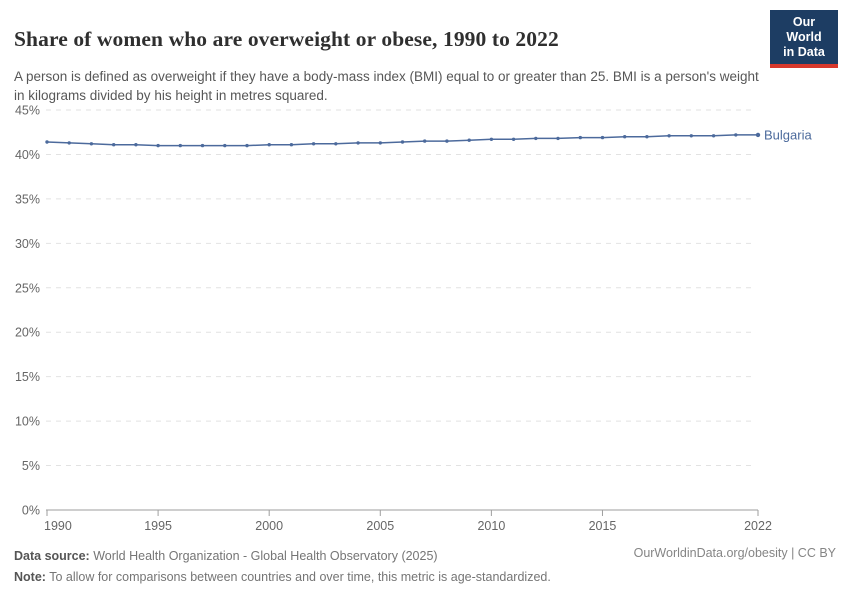  Describe the element at coordinates (269, 526) in the screenshot. I see `x-tick-label: 2000` at that location.